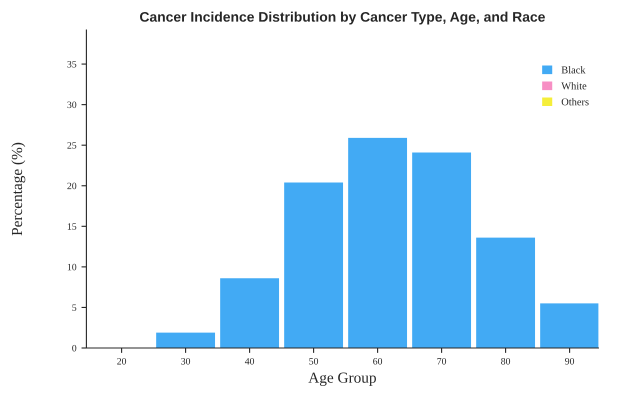  Describe the element at coordinates (71, 186) in the screenshot. I see `y-tick-label: 20` at that location.